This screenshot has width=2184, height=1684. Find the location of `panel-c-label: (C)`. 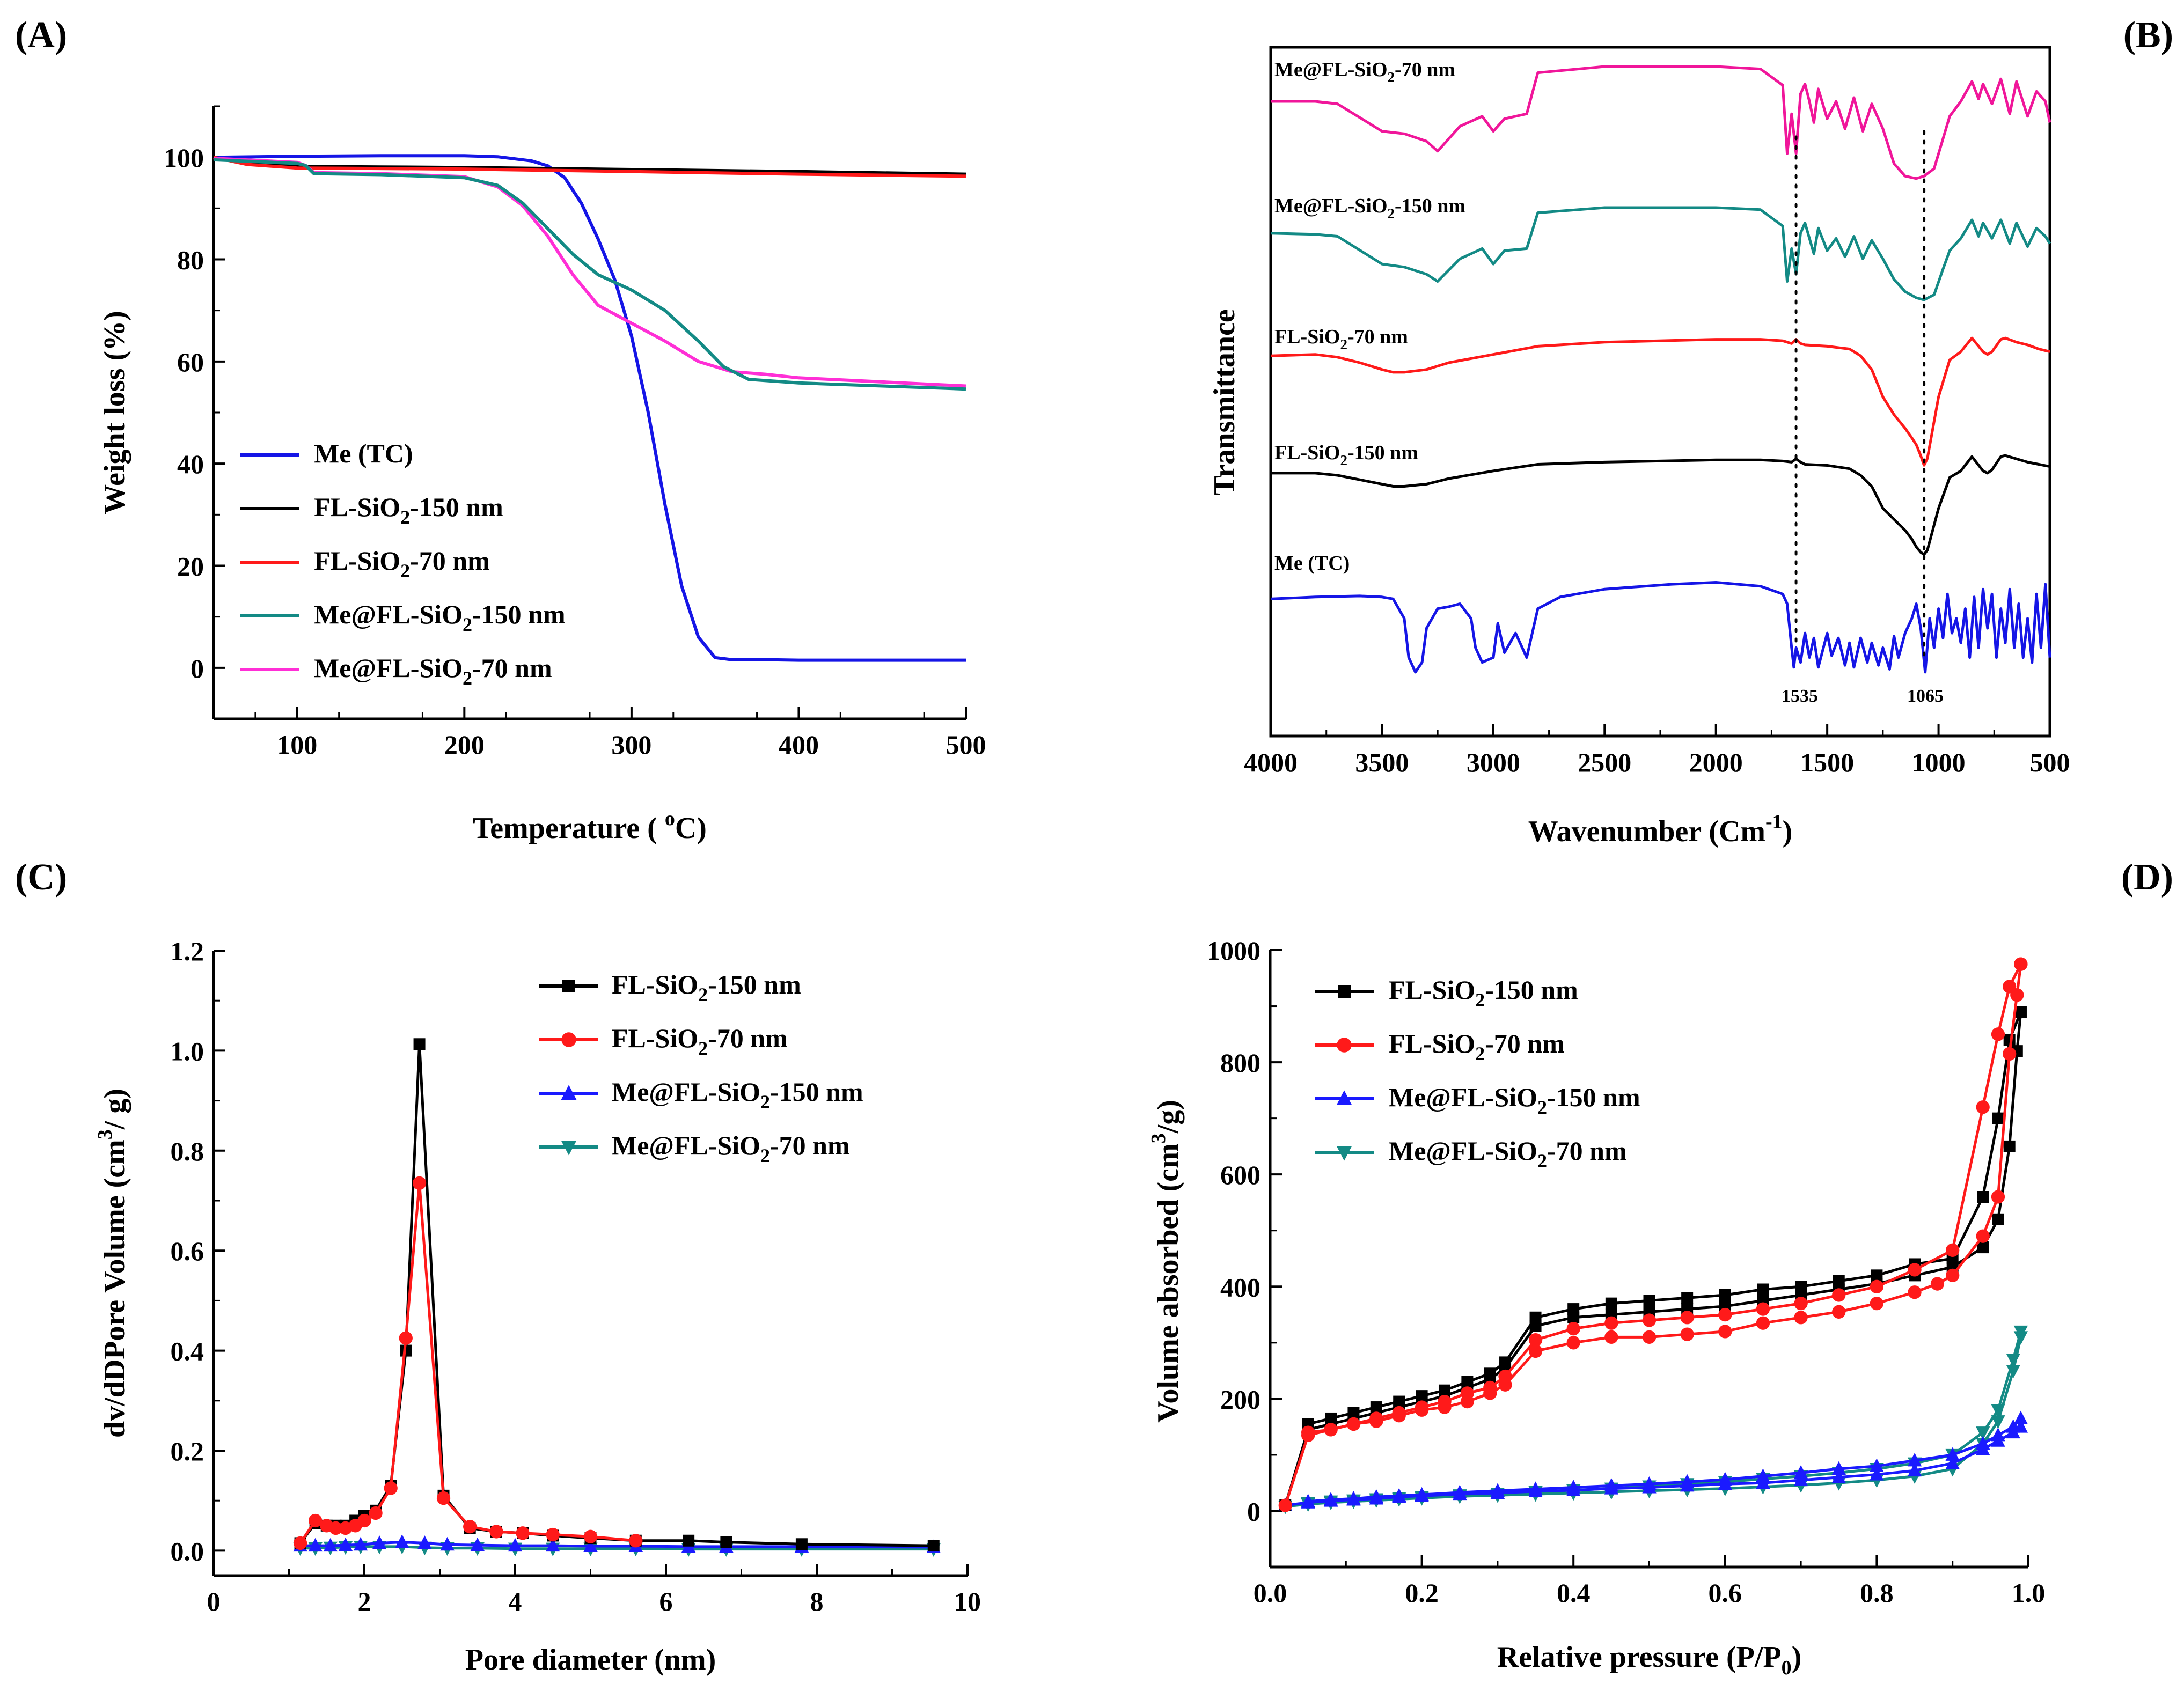

panel-c-label: (C) is located at coordinates (41, 877).